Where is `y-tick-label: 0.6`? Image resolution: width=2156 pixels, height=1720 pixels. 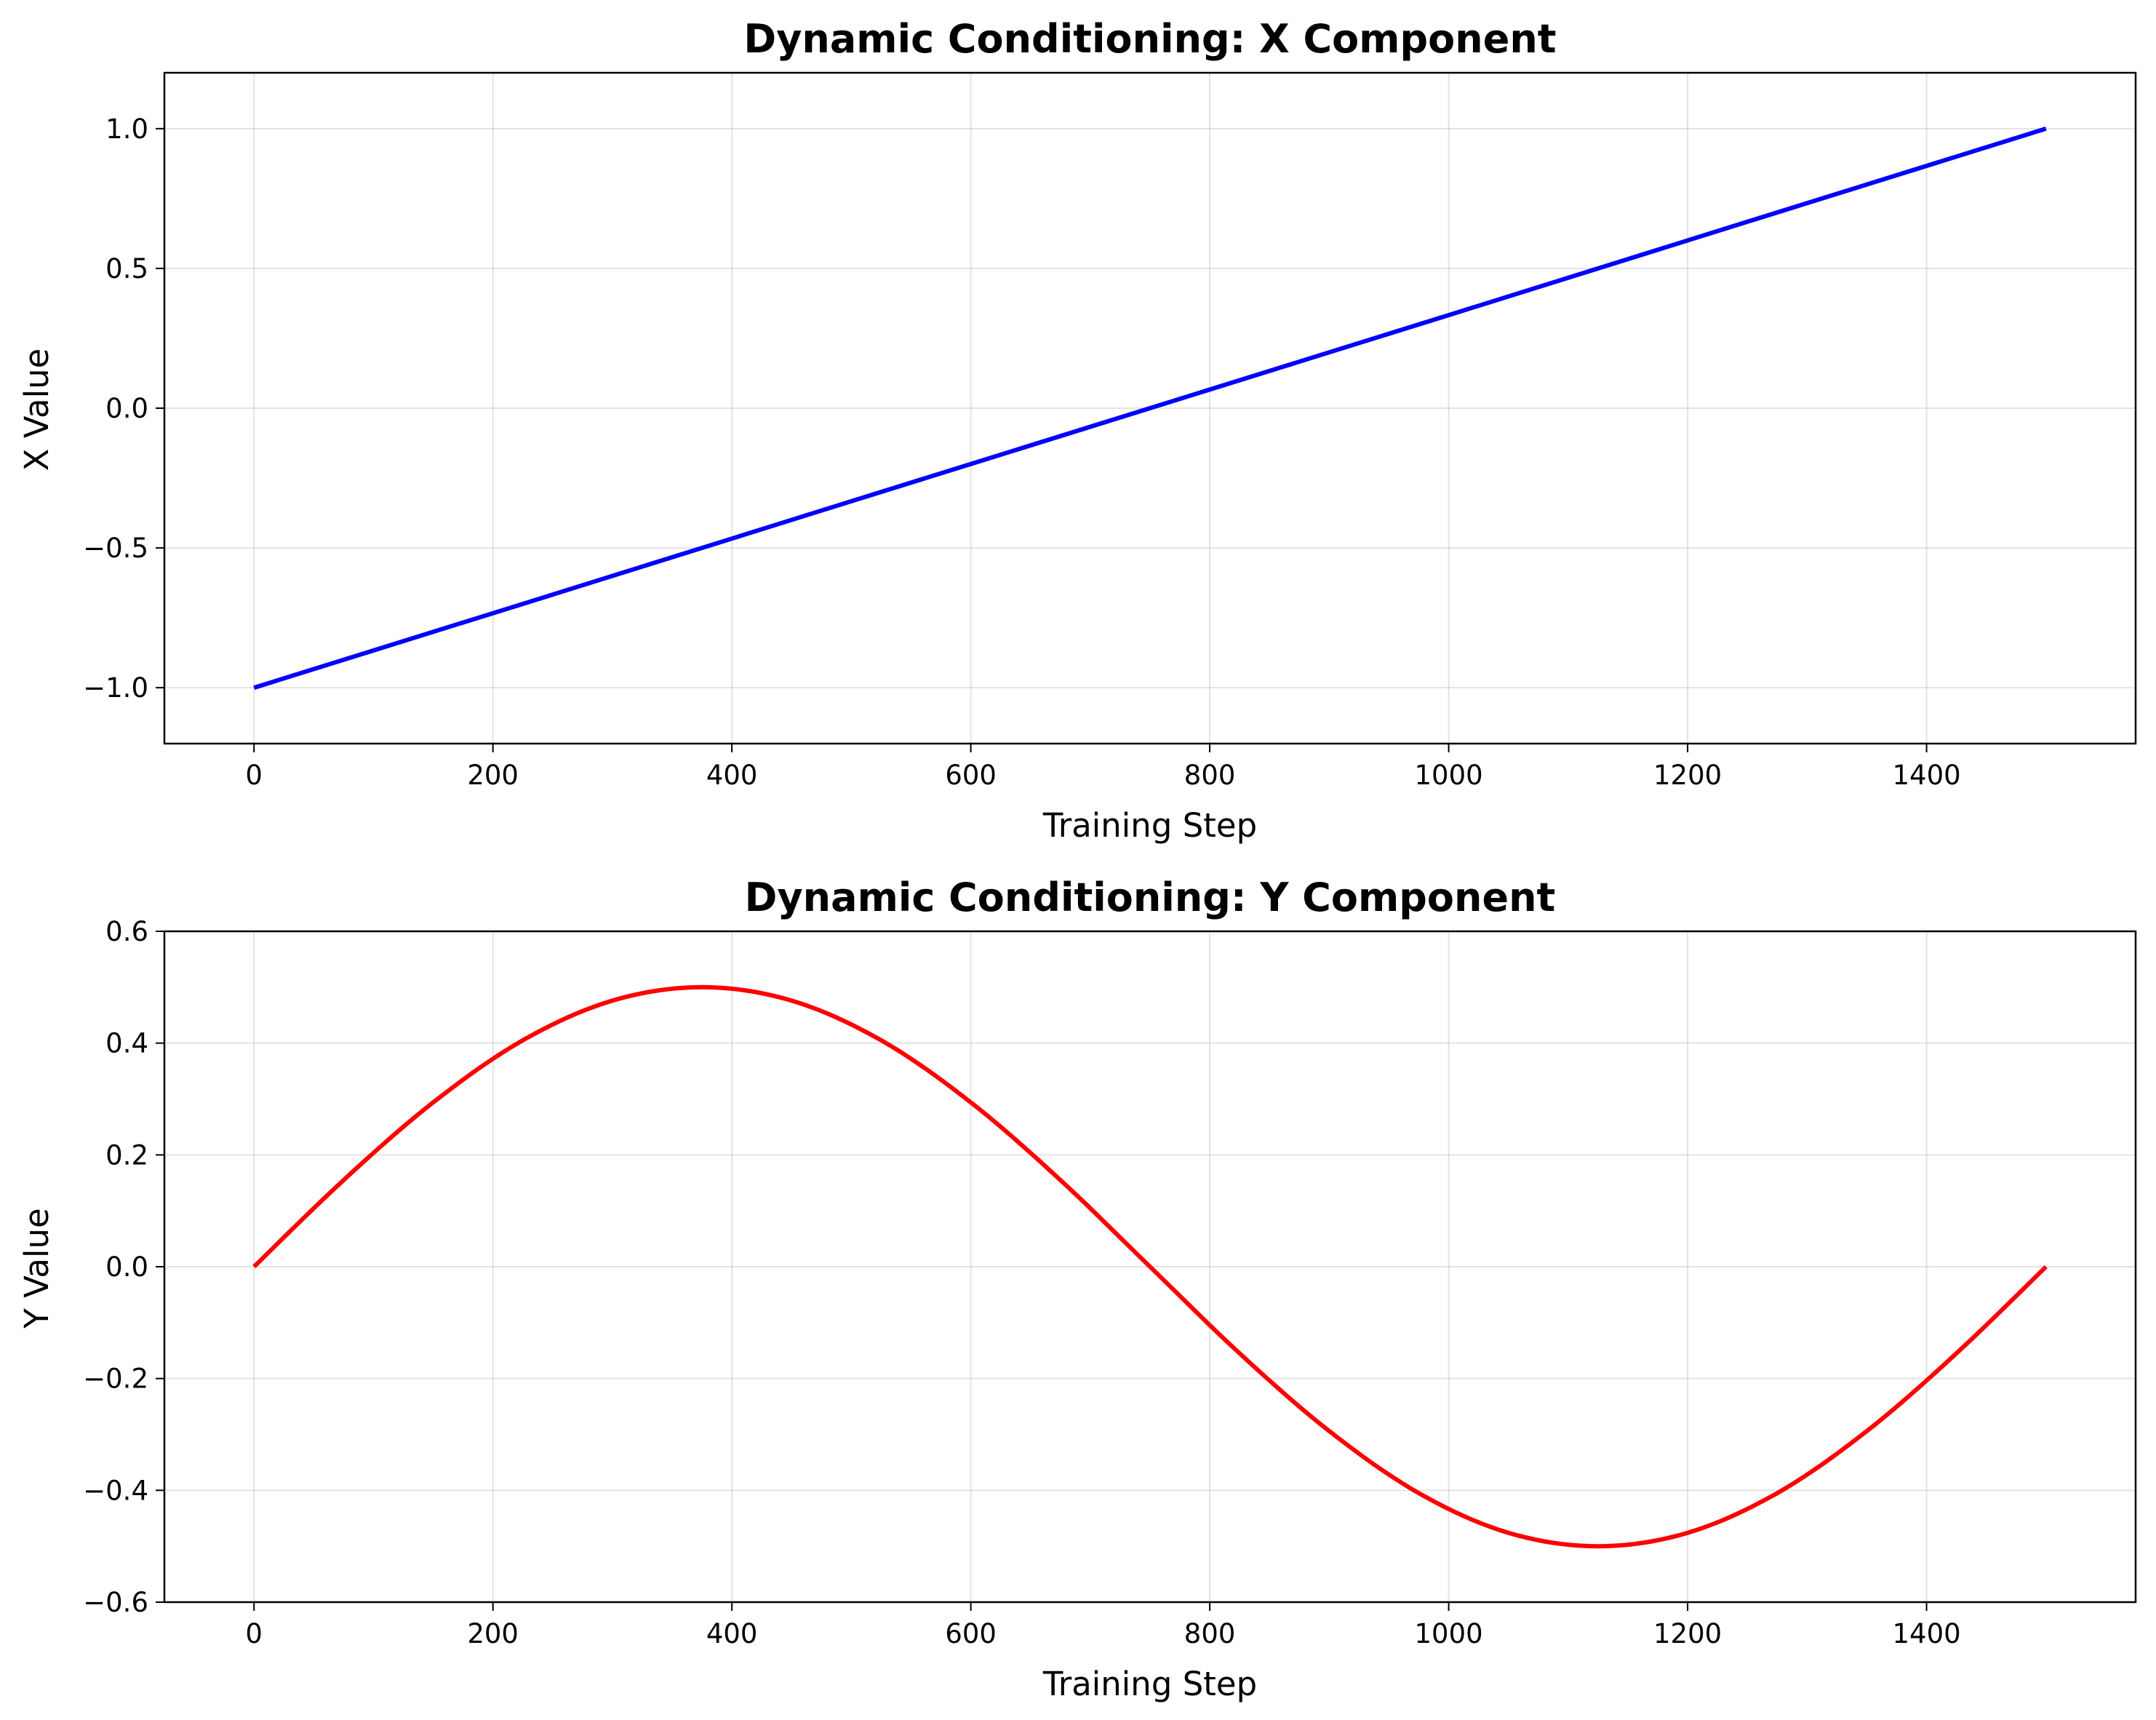
y-tick-label: 0.6 is located at coordinates (127, 932).